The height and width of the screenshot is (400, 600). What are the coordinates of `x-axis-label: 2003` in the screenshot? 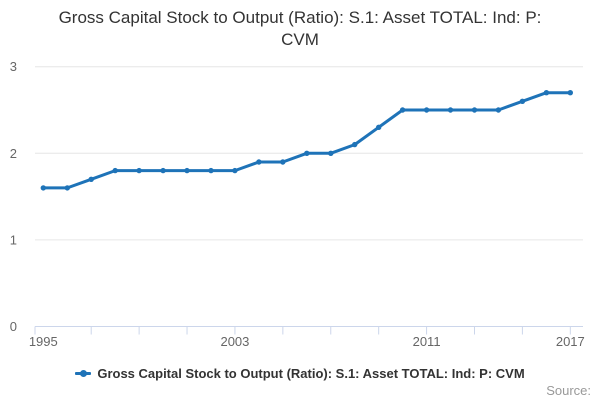 It's located at (234, 341).